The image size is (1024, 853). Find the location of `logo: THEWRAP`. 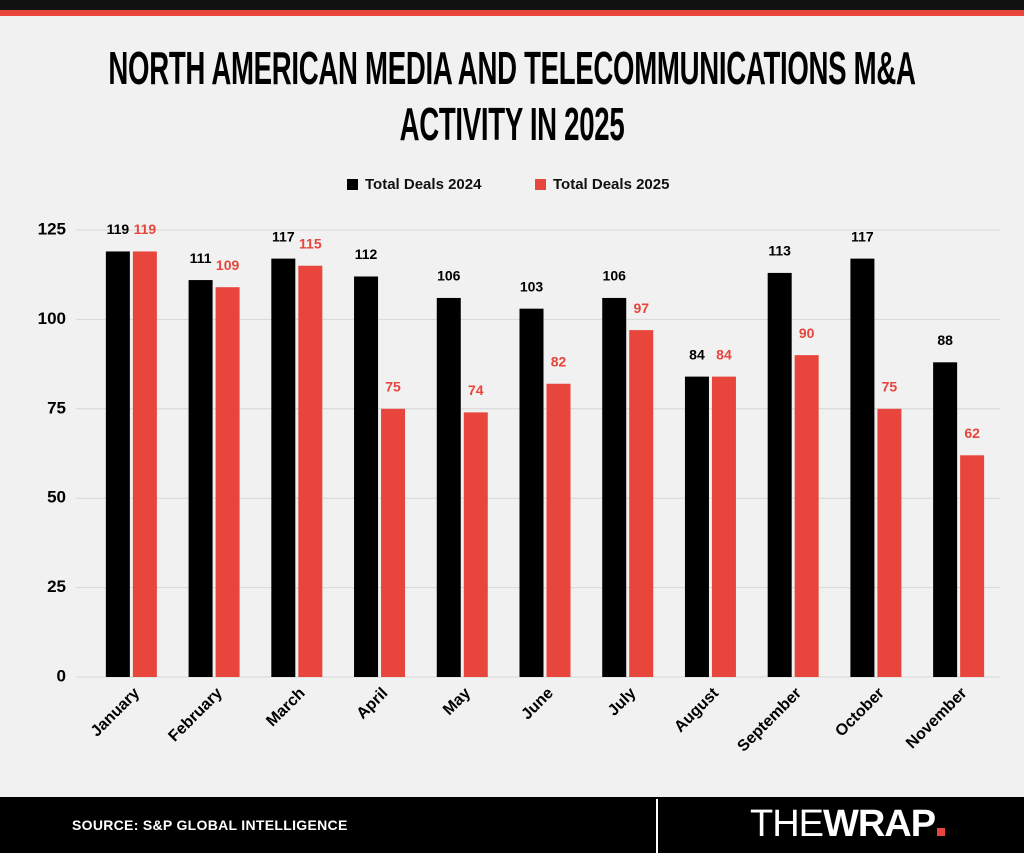

logo: THEWRAP is located at coordinates (848, 824).